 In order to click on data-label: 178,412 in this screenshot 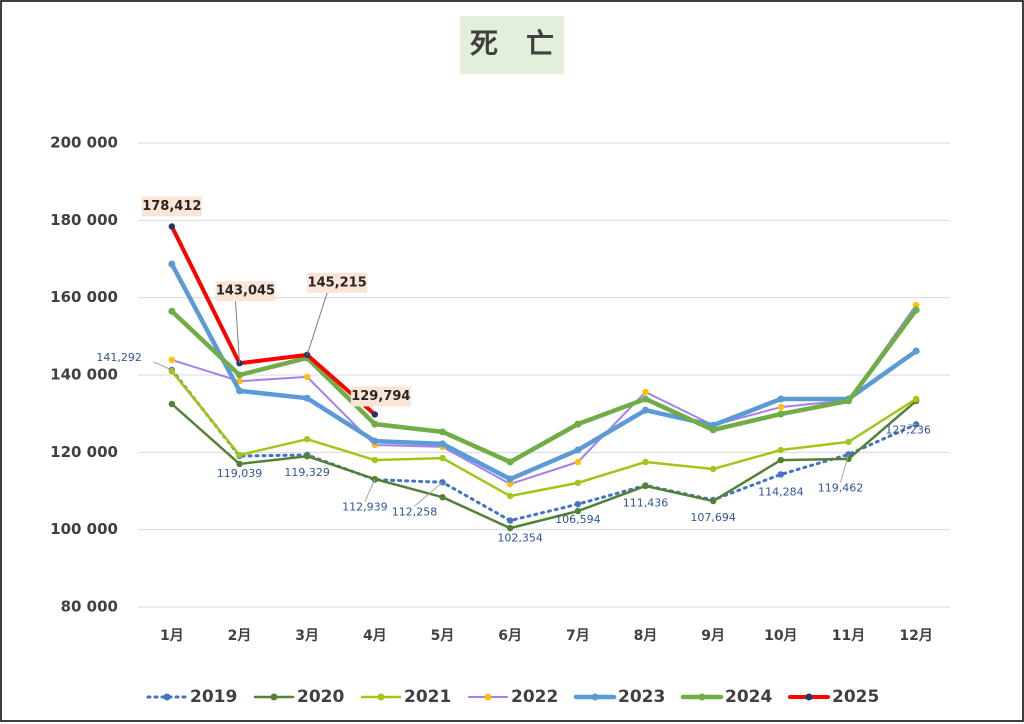, I will do `click(171, 206)`.